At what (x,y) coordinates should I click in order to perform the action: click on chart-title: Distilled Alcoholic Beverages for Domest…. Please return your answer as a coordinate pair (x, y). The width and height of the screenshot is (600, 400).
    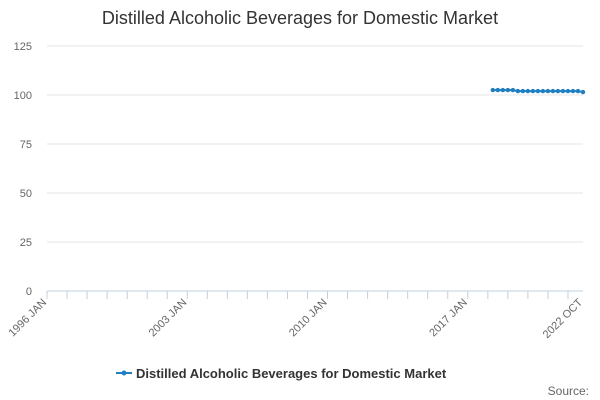
    Looking at the image, I should click on (300, 18).